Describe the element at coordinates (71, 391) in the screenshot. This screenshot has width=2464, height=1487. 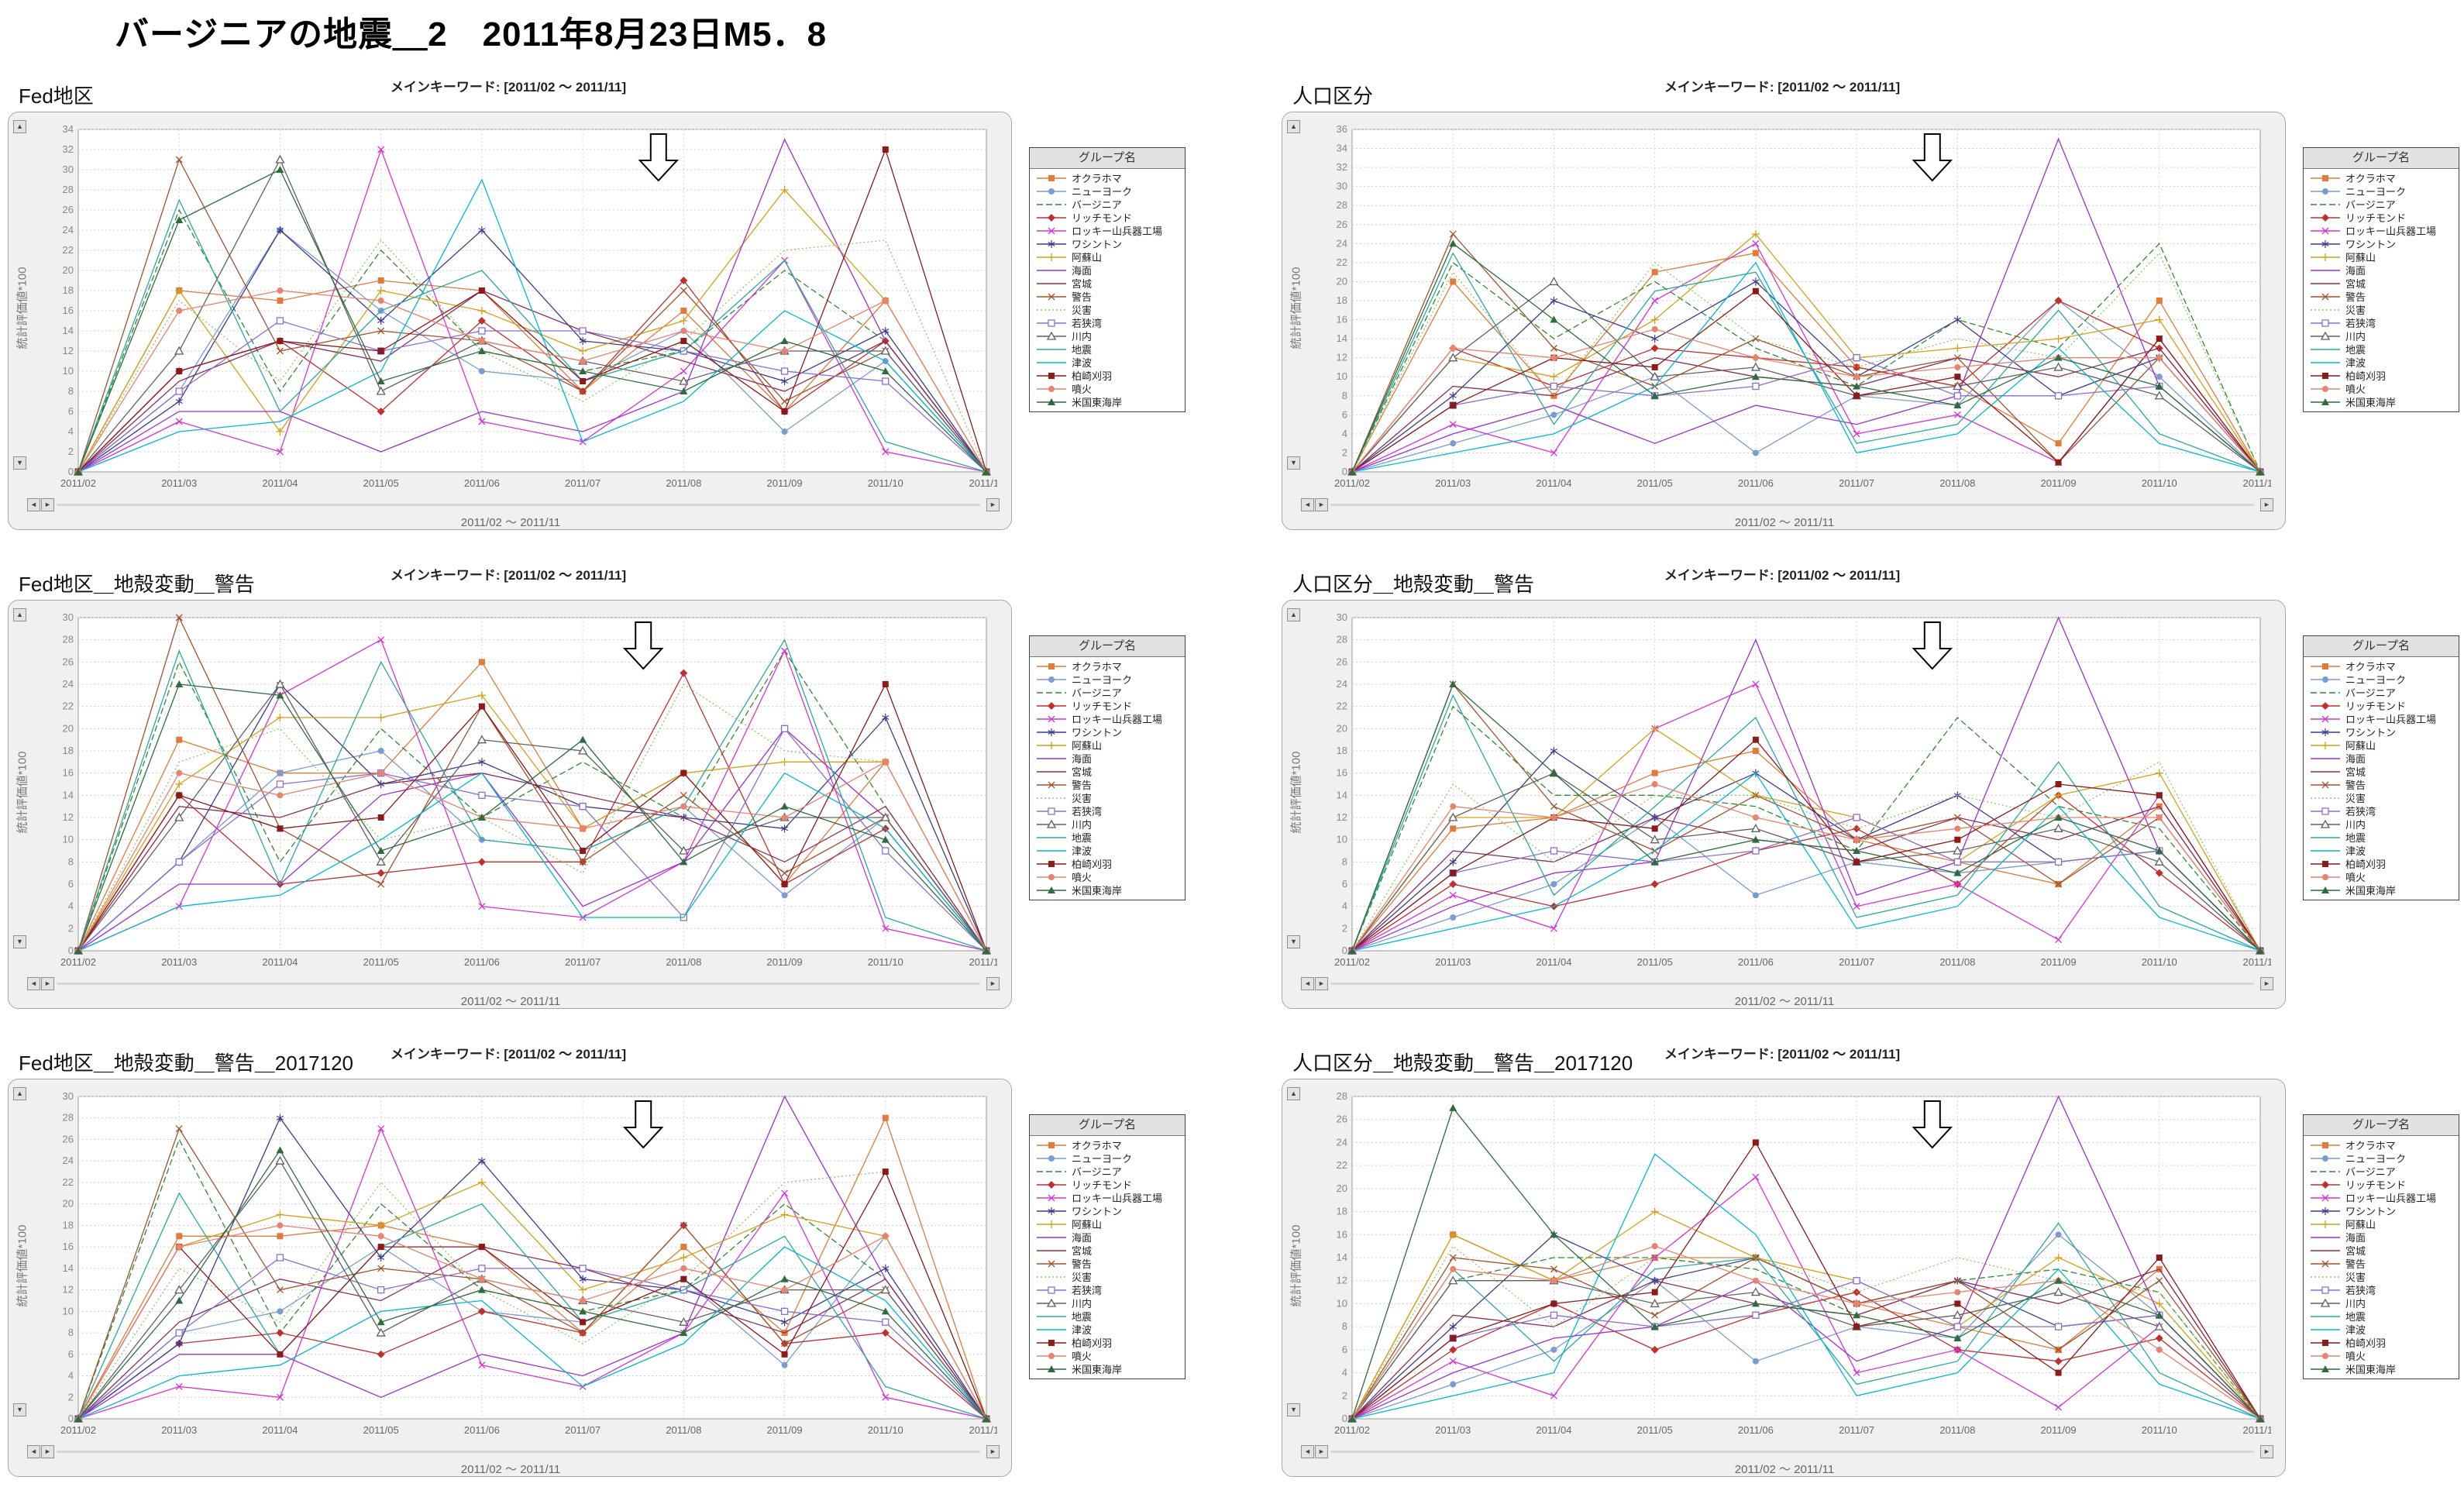
I see `svg-text: 8` at that location.